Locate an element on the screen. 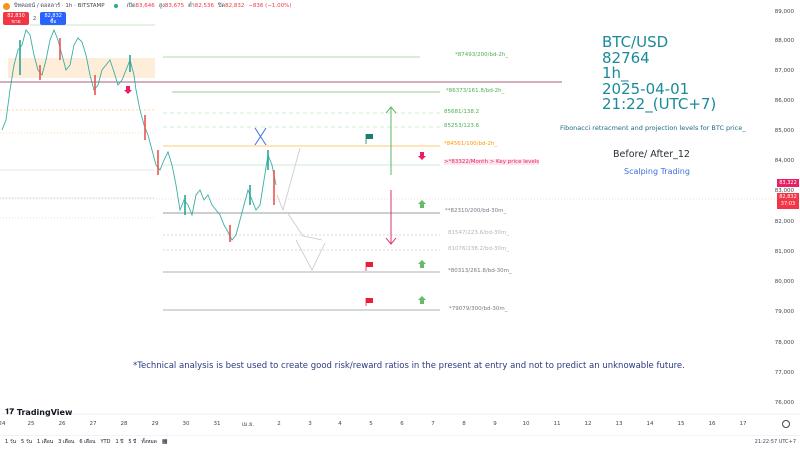  ohlc-close: ปิด82,832 is located at coordinates (231, 6).